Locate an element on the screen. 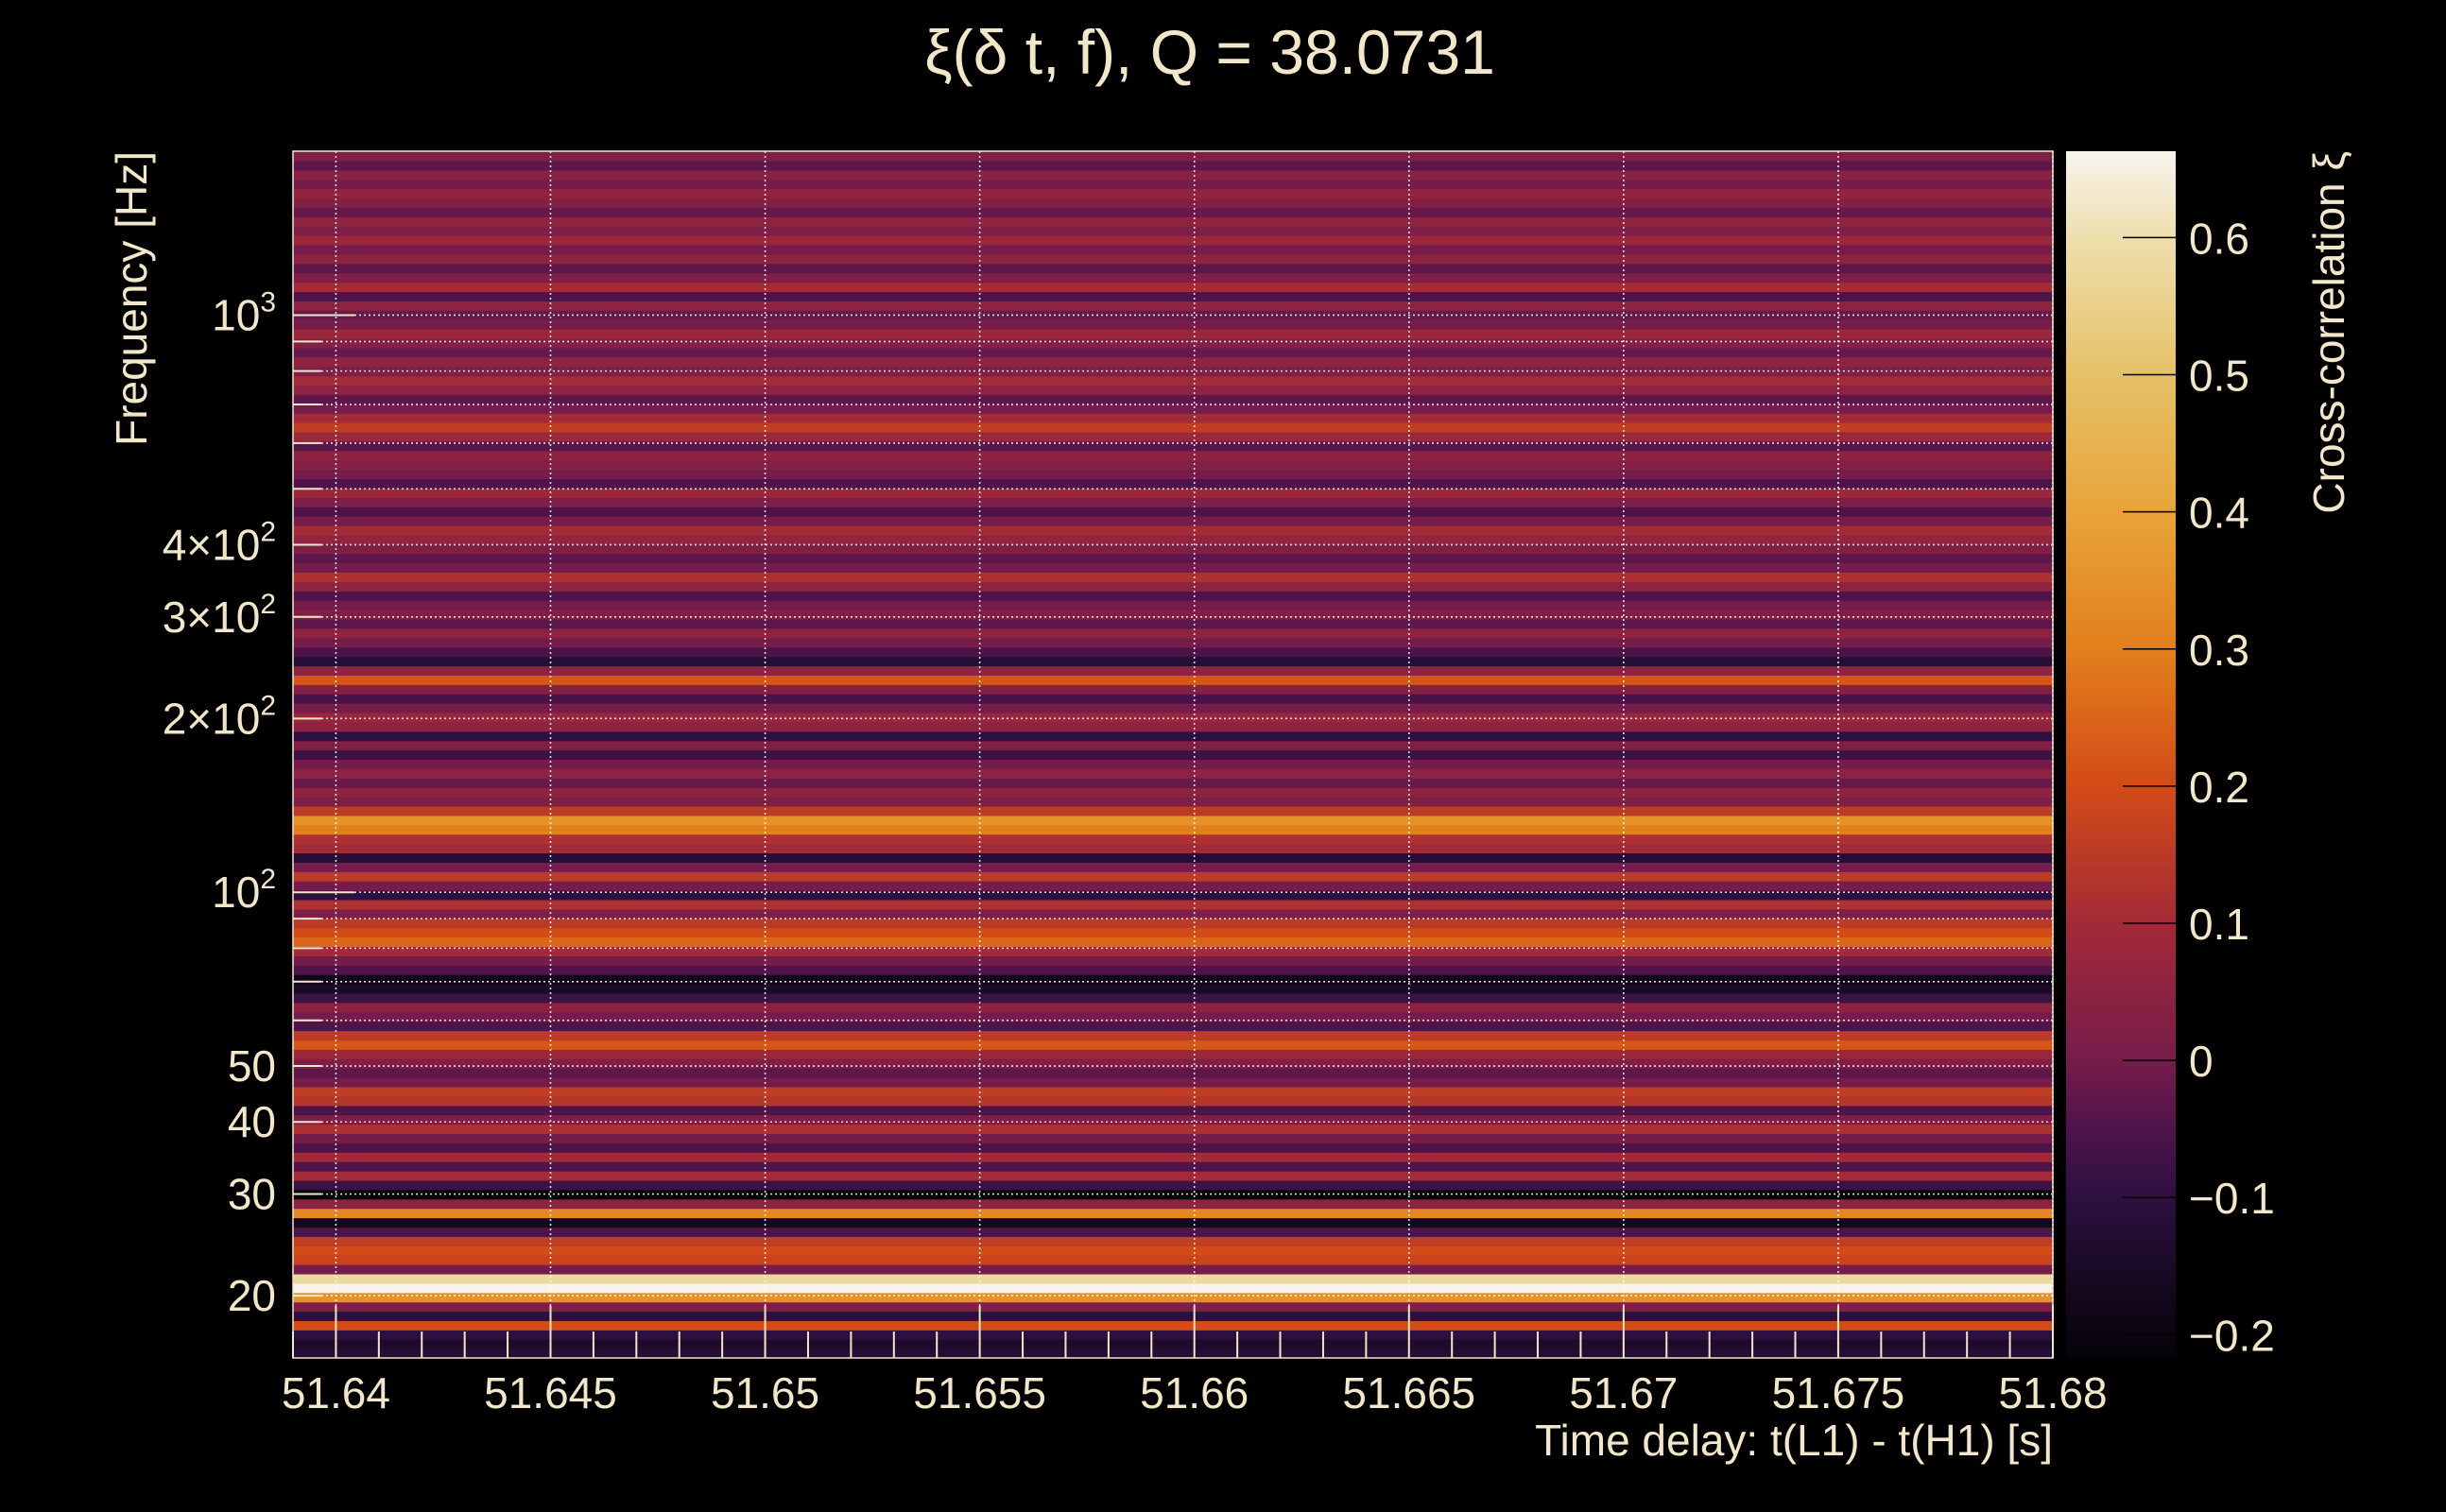 This screenshot has width=2446, height=1512. colorbar-tick-label: 0.5 is located at coordinates (2219, 376).